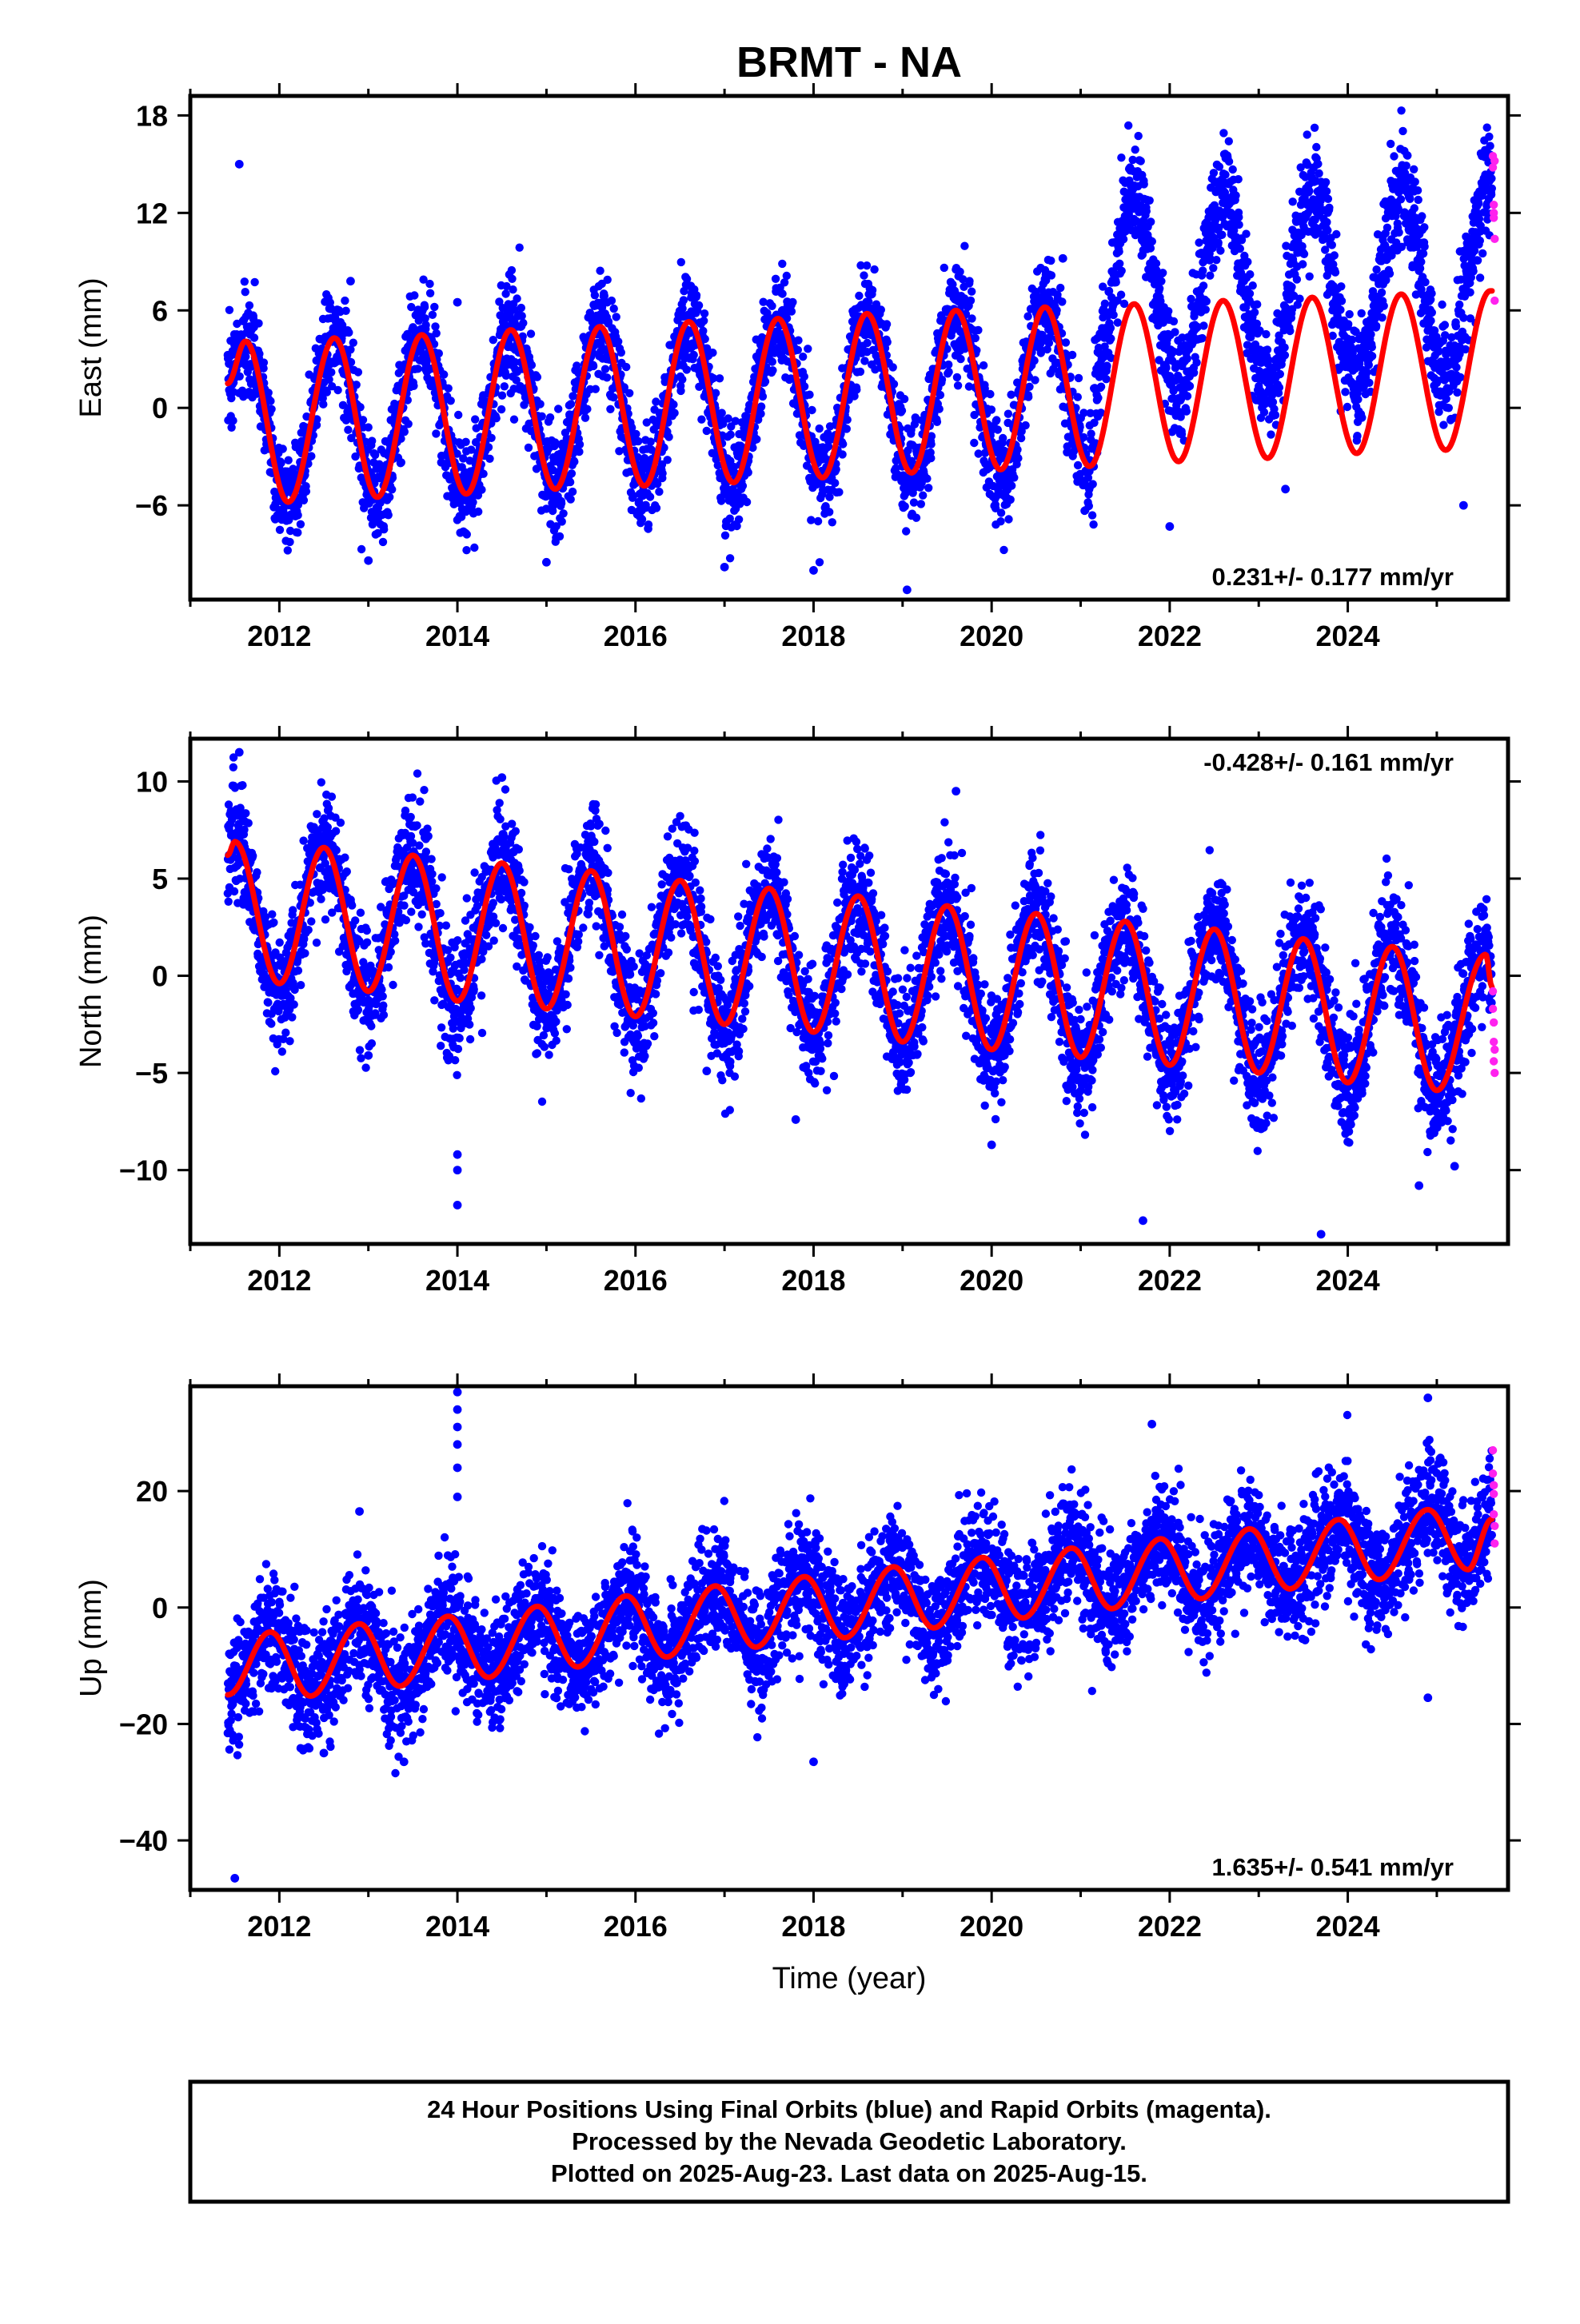 The width and height of the screenshot is (1580, 2324). What do you see at coordinates (1348, 636) in the screenshot?
I see `east-x-tick-label: 2024` at bounding box center [1348, 636].